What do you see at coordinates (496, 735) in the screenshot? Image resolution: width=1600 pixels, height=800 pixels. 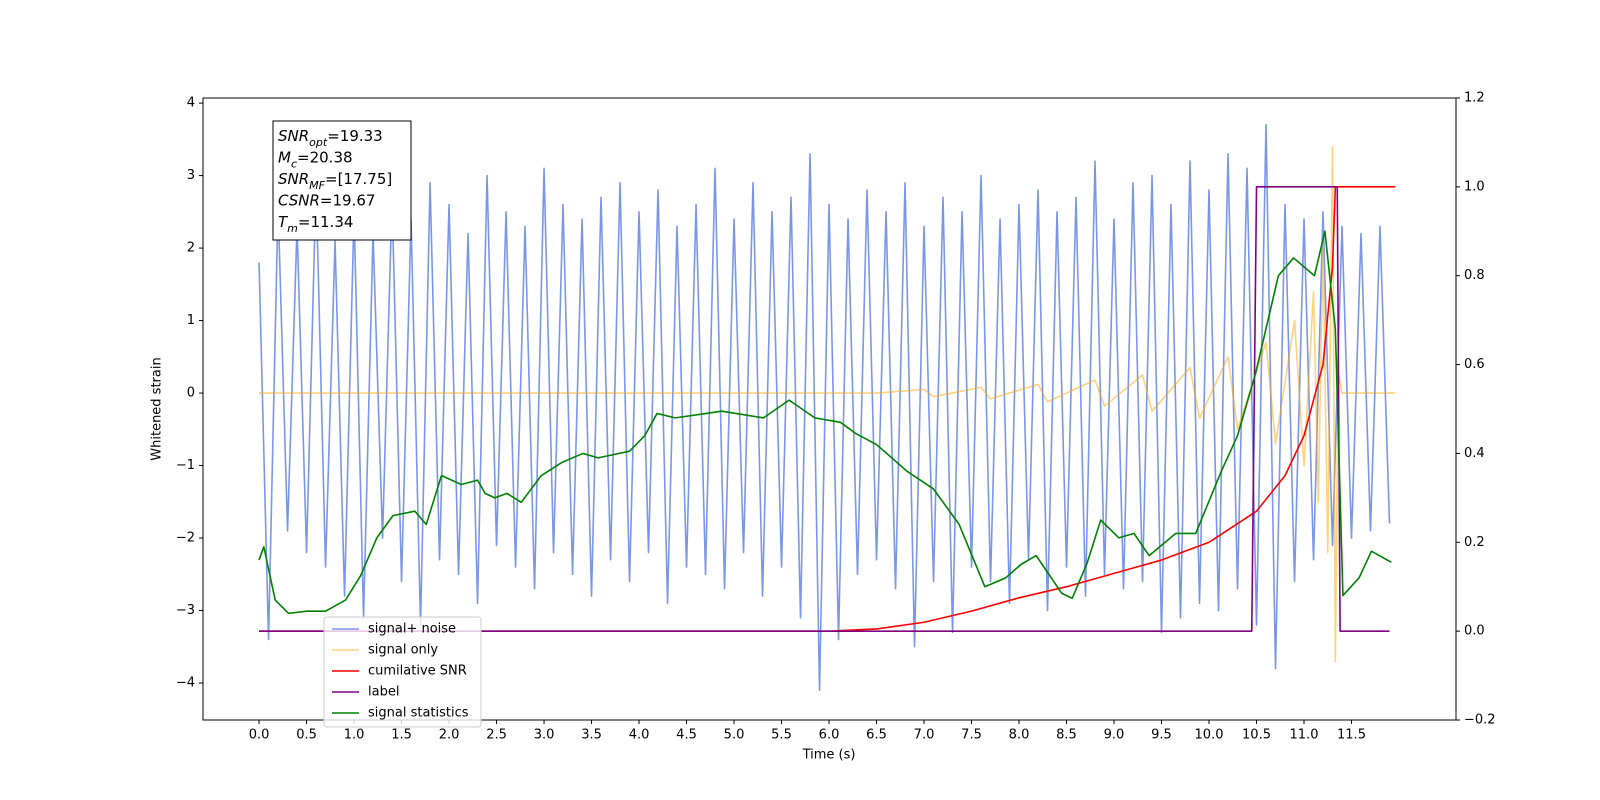 I see `x-tick-label: 2.5` at bounding box center [496, 735].